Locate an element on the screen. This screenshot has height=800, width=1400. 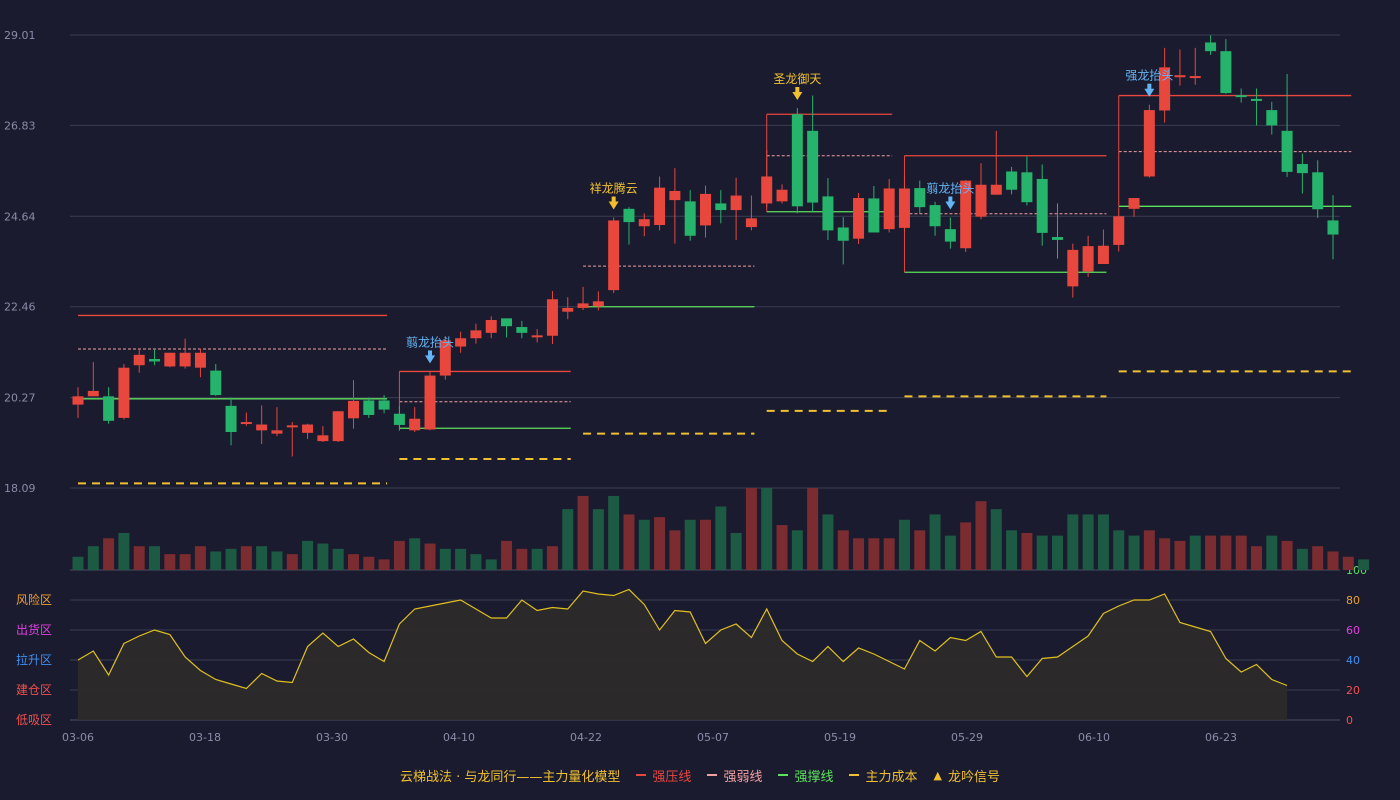
legend-label: 龙吟信号 is located at coordinates (973, 777).